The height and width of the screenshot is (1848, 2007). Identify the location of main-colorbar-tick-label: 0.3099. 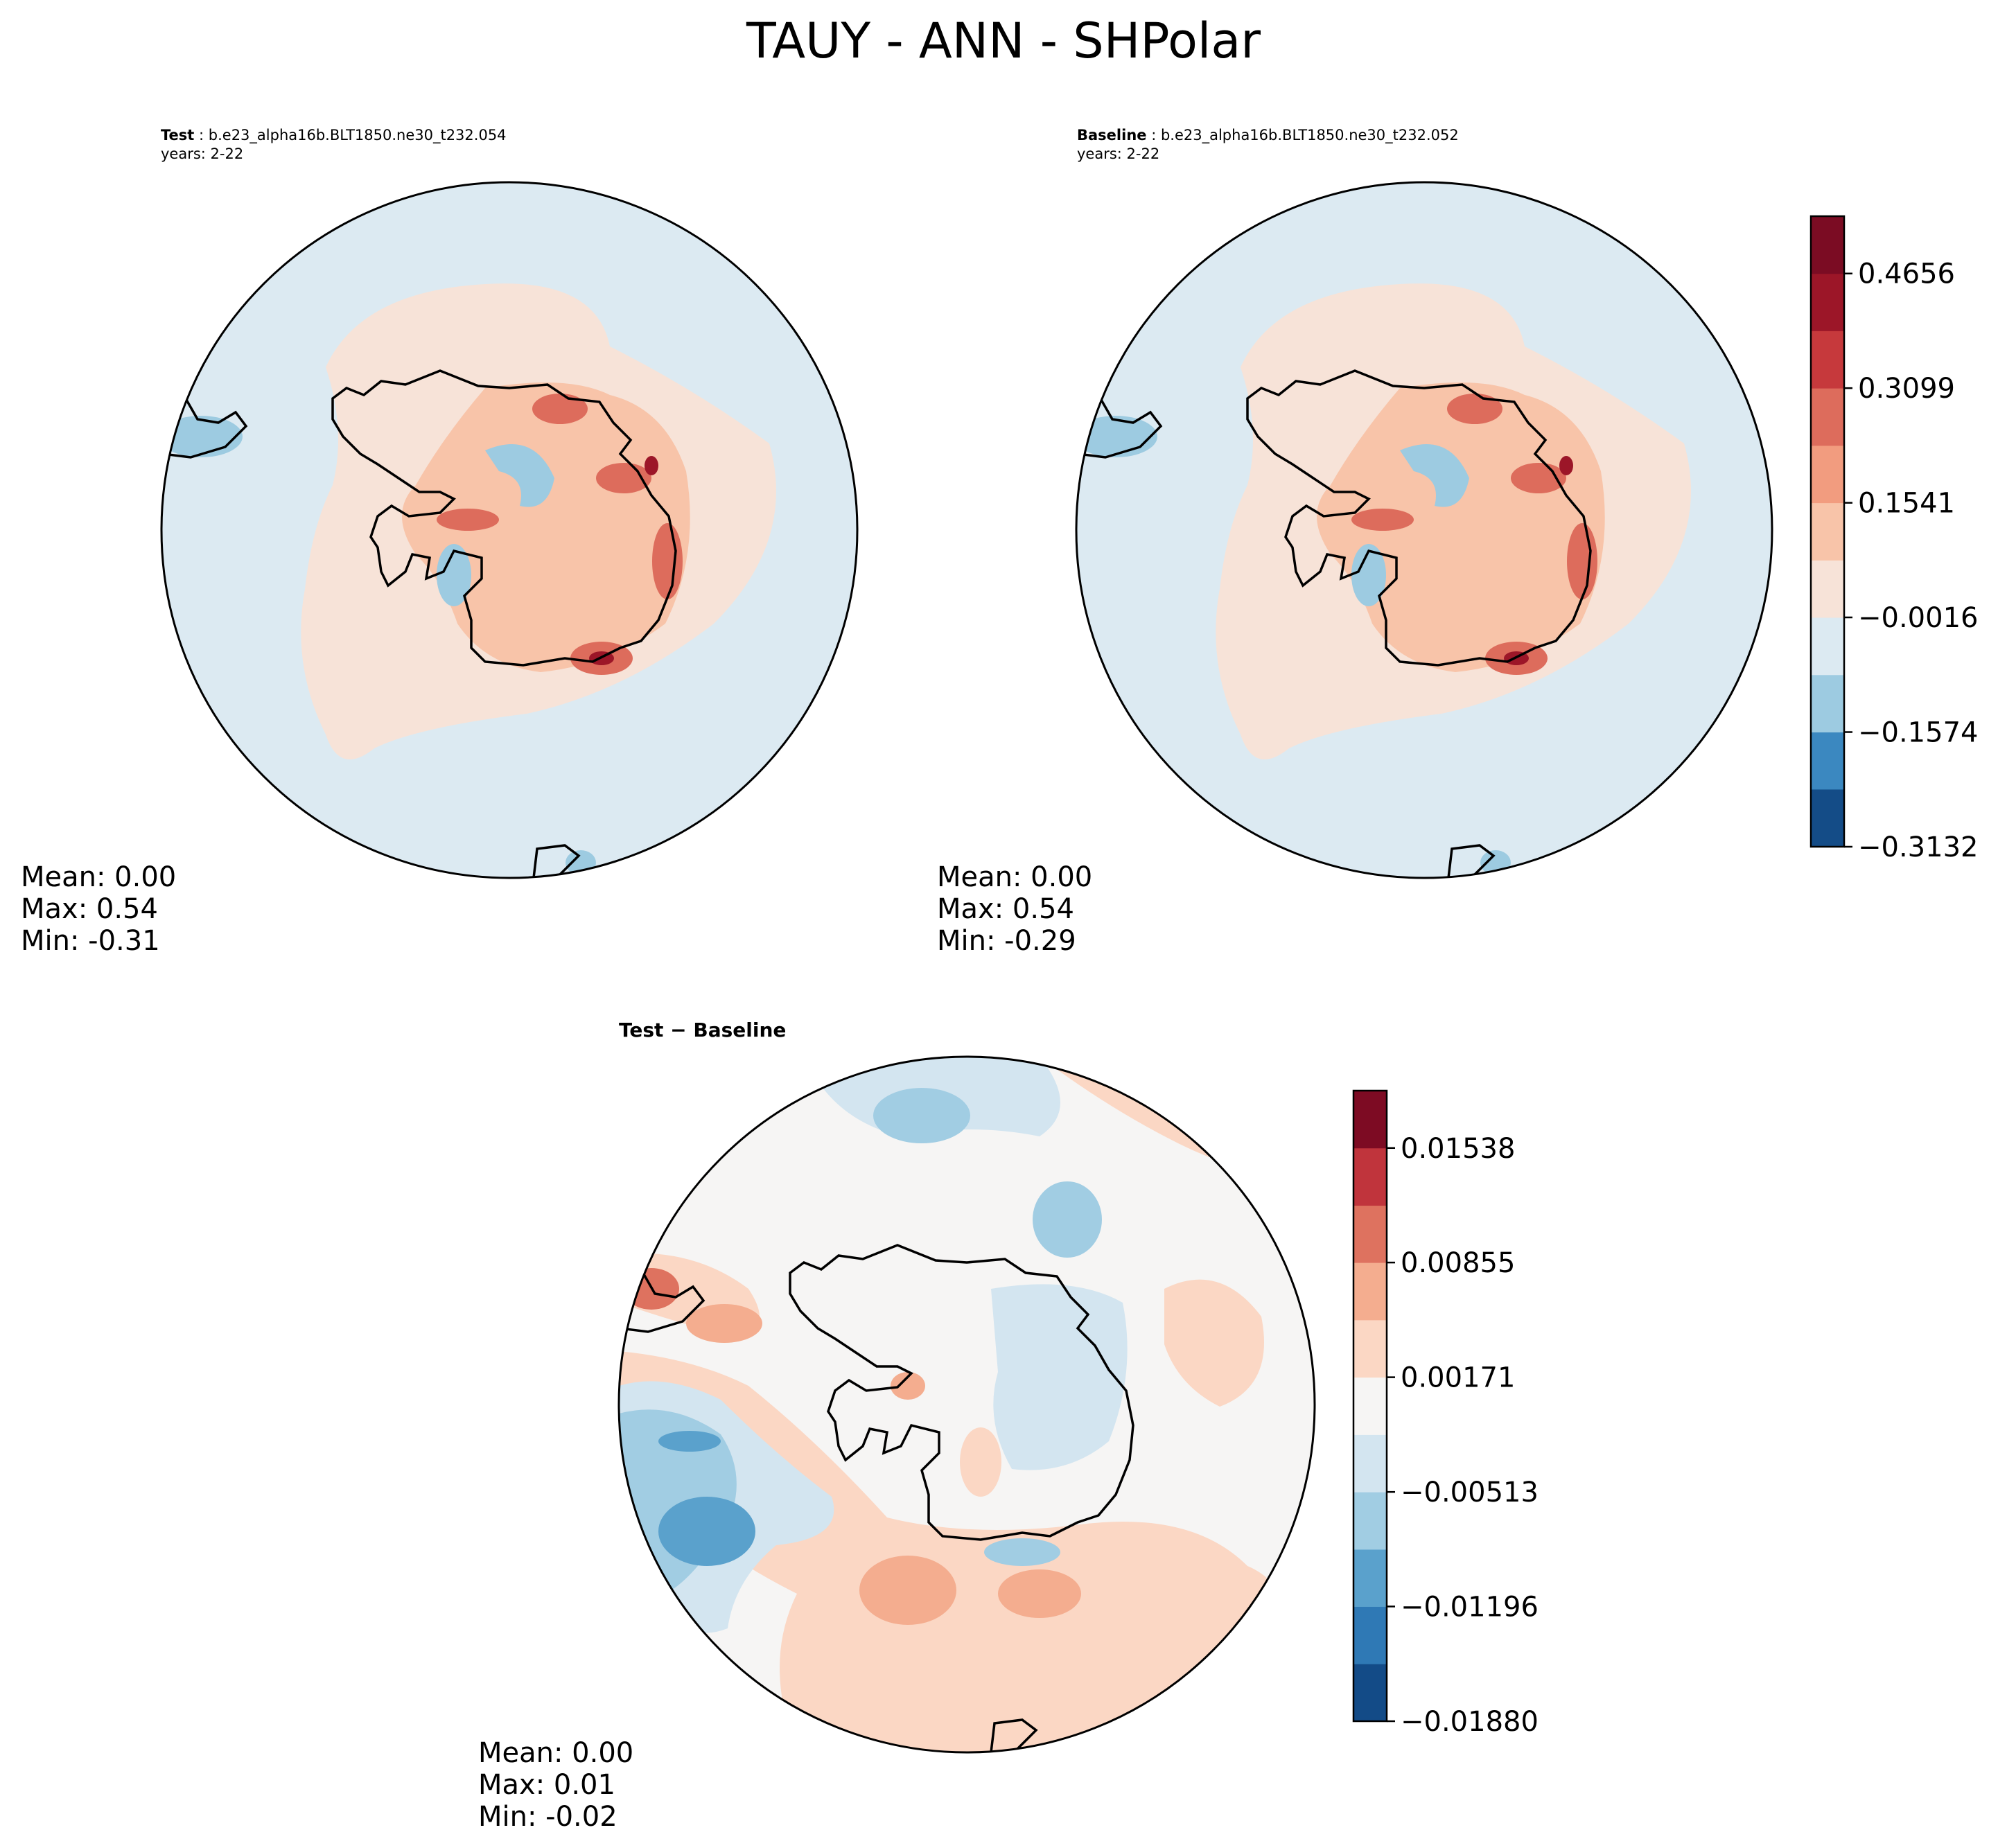
(1906, 389).